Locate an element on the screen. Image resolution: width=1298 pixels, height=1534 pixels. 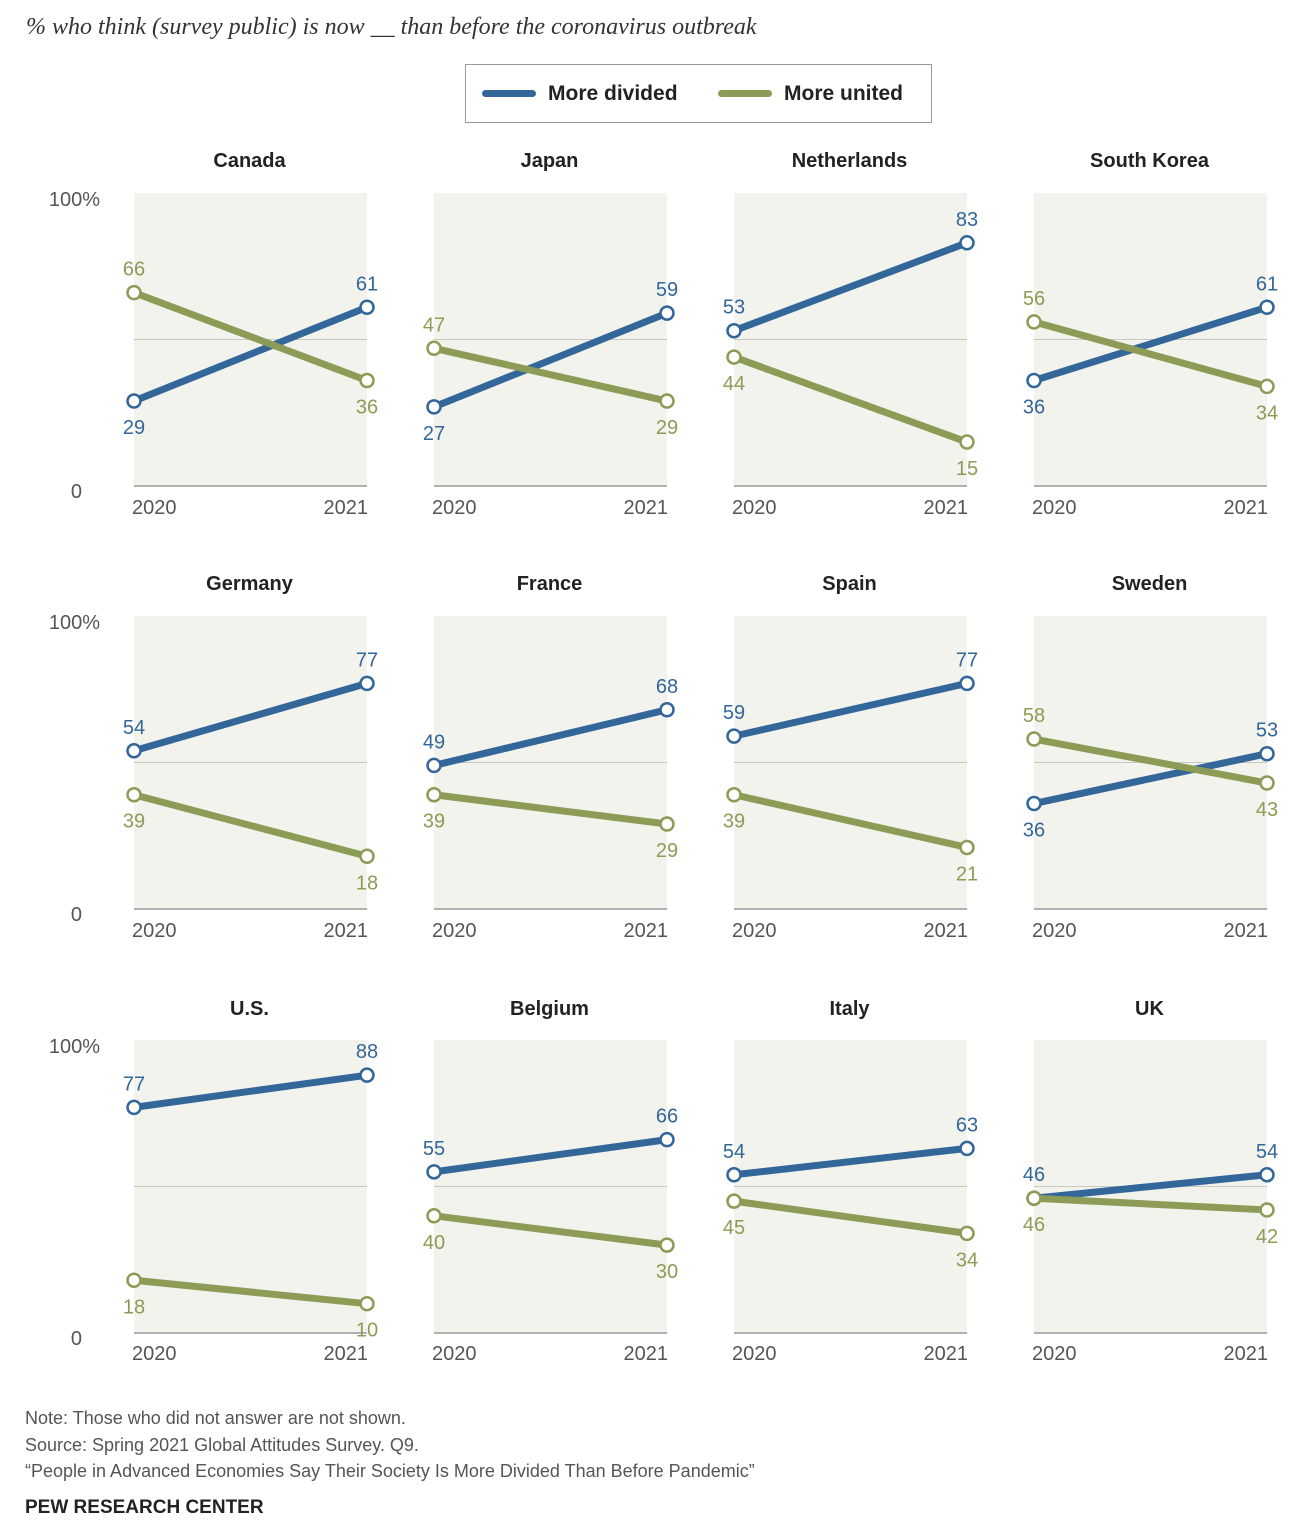
data-label-divided-2020-netherlands: 53 is located at coordinates (734, 308).